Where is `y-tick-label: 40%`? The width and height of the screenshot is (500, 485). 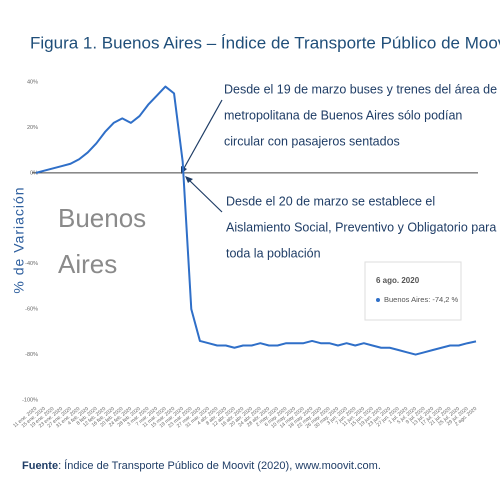 y-tick-label: 40% is located at coordinates (32, 82).